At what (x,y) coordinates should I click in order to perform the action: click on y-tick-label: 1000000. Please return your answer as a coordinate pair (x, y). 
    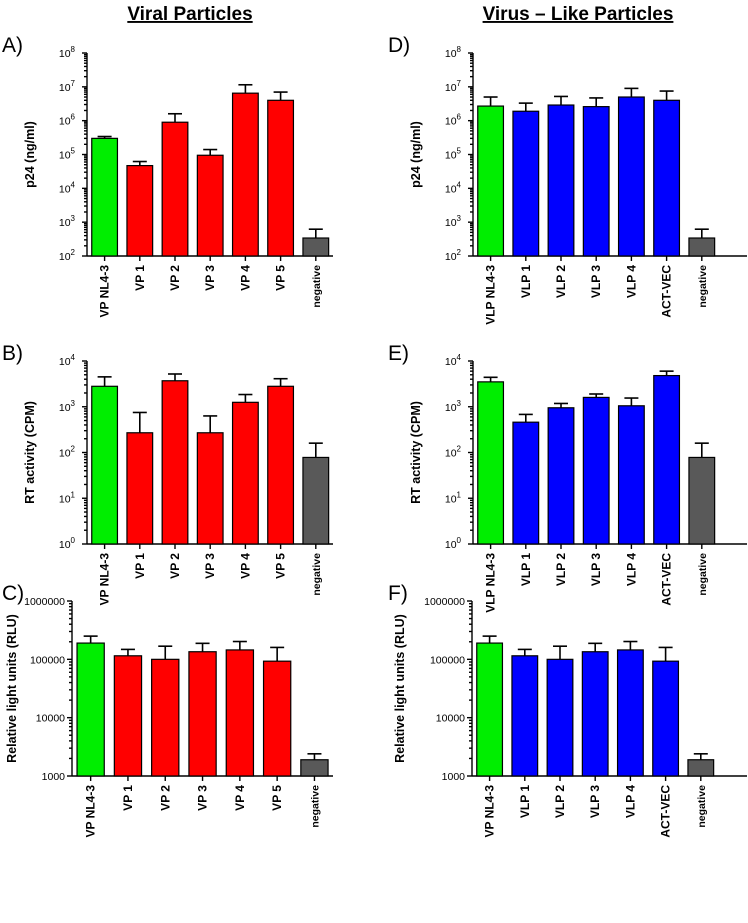
    Looking at the image, I should click on (44, 602).